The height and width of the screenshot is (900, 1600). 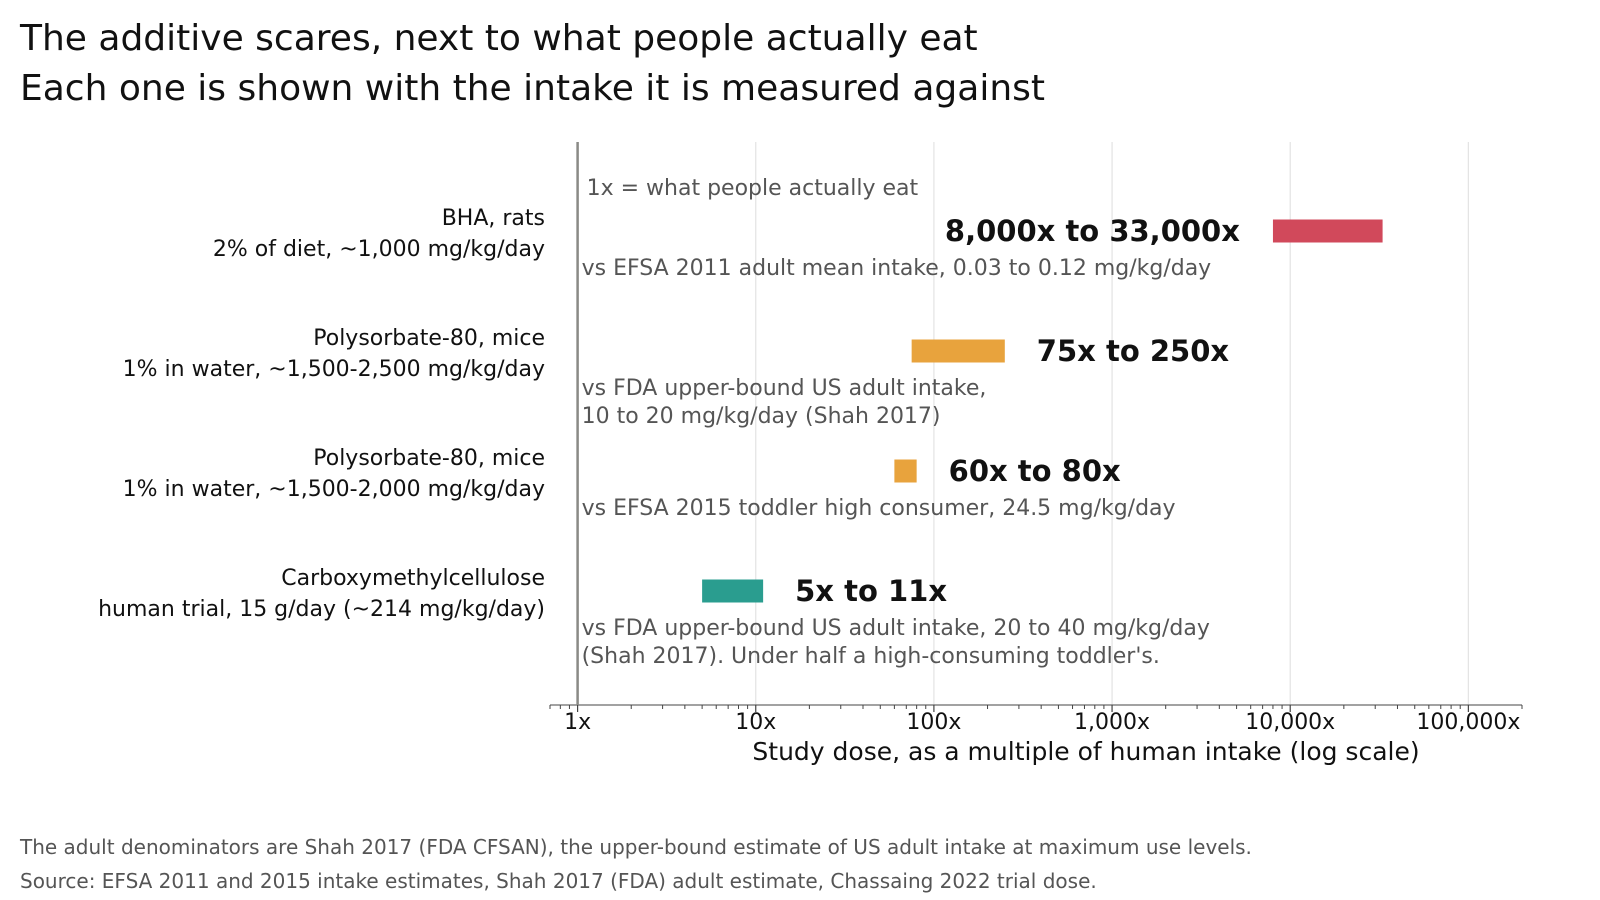 I want to click on category-sublabel-2: 1% in water, ~1,500-2,000 mg/kg/day, so click(x=334, y=489).